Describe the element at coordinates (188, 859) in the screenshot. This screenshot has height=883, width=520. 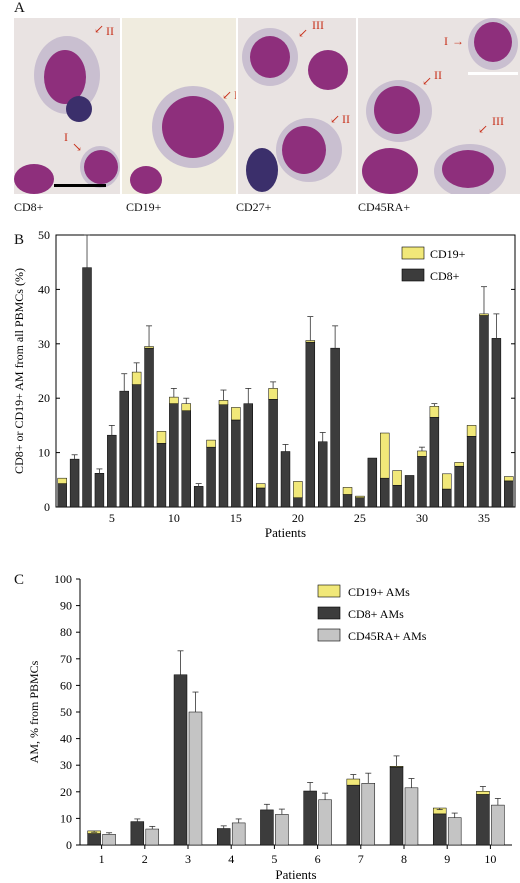
I see `x-tick-label: 3` at that location.